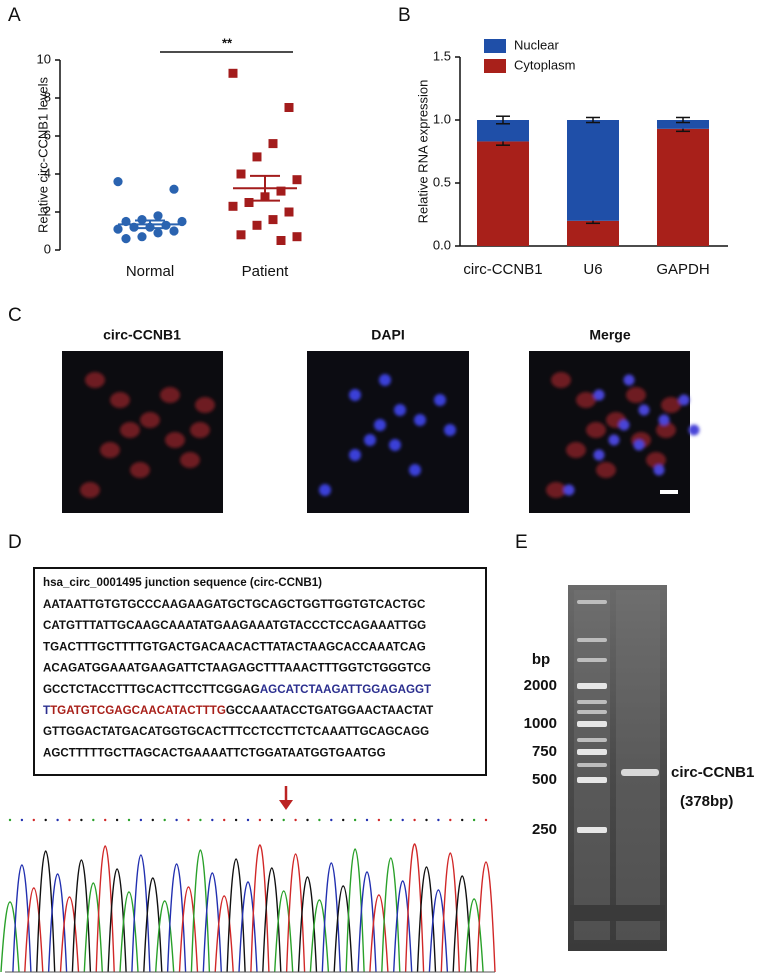 The height and width of the screenshot is (976, 764). I want to click on y-tick-label: 1.5, so click(442, 55).